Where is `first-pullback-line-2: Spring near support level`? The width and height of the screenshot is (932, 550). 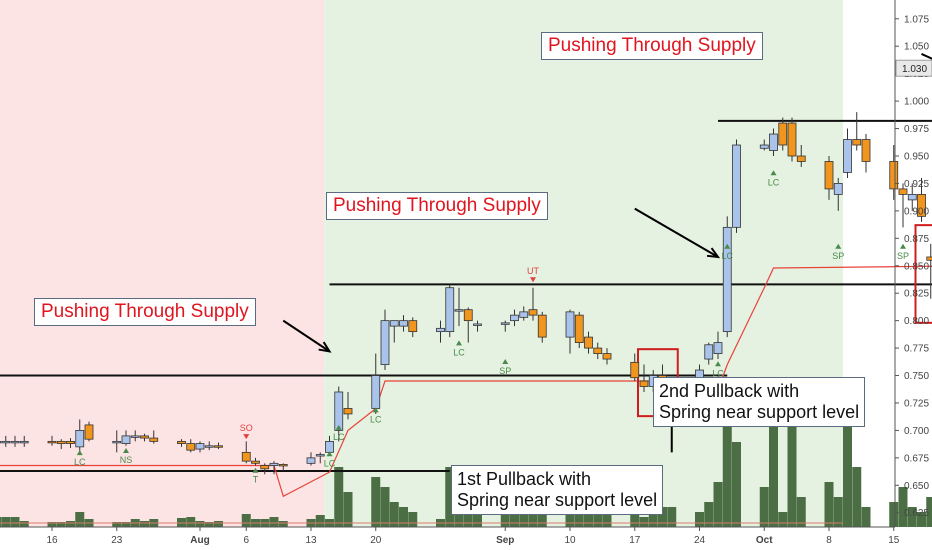 first-pullback-line-2: Spring near support level is located at coordinates (557, 500).